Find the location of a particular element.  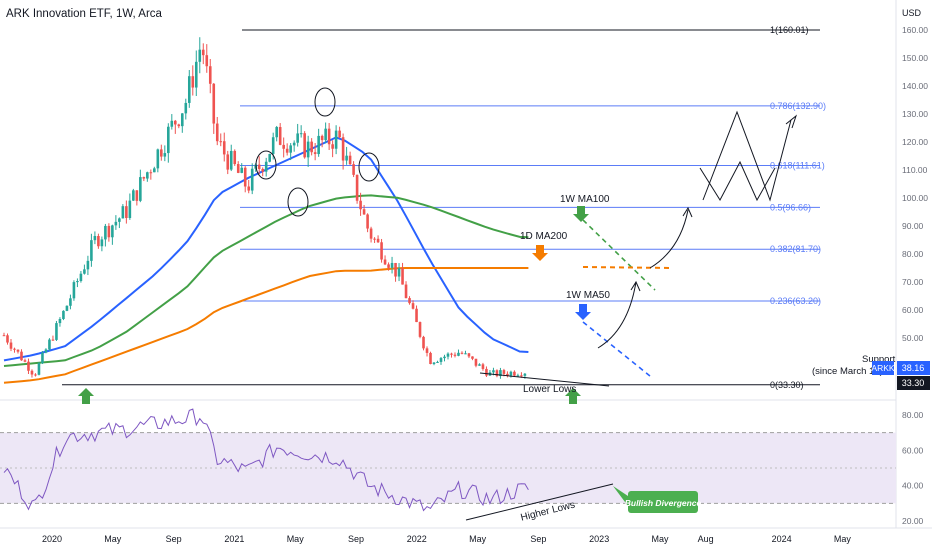

rsi-tick-label: 80.00 is located at coordinates (913, 415).